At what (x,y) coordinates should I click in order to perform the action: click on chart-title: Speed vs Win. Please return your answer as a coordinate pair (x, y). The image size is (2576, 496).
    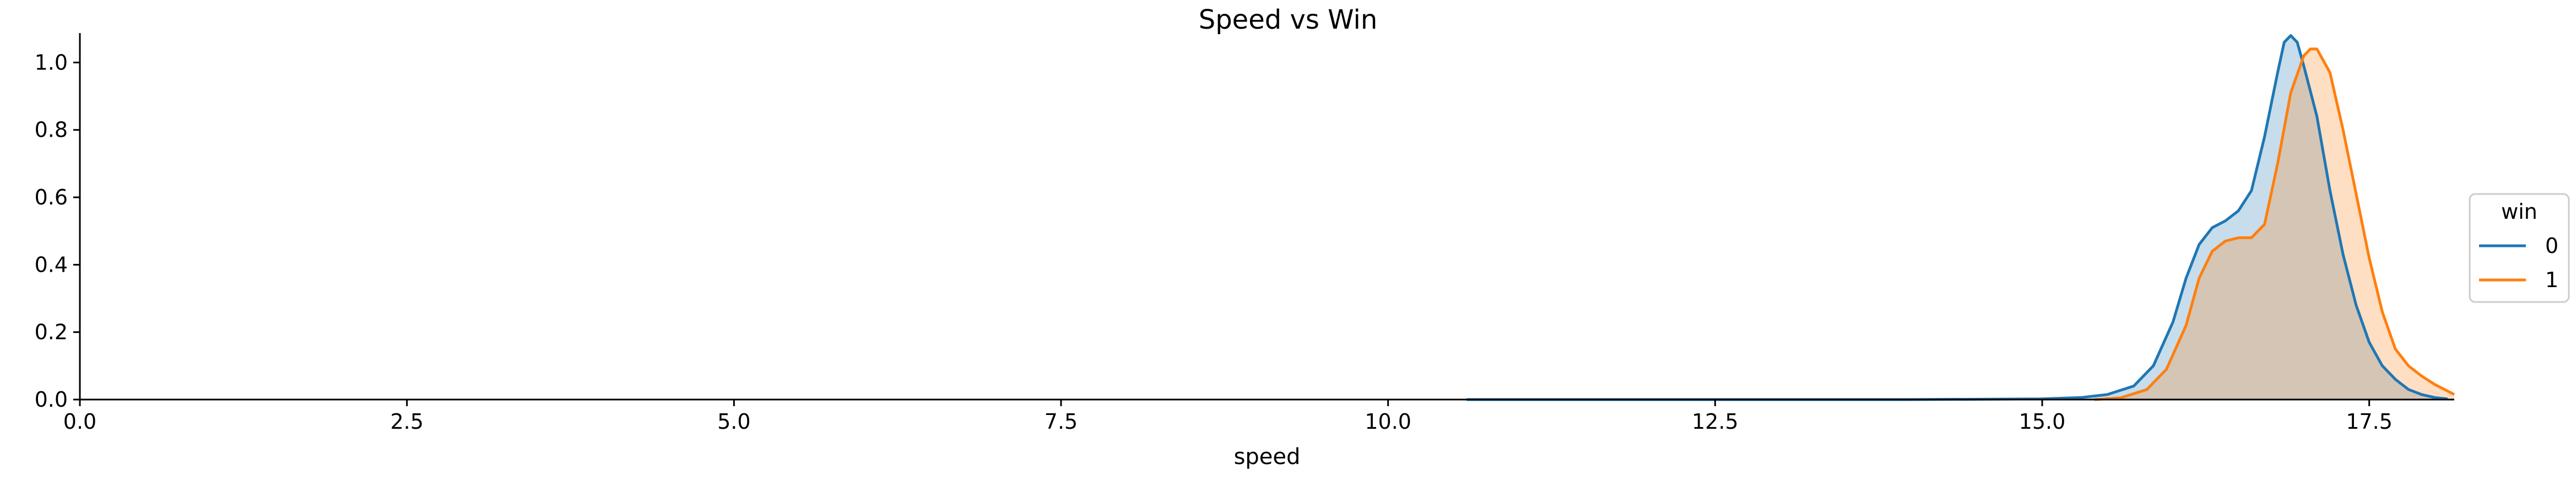
    Looking at the image, I should click on (1289, 19).